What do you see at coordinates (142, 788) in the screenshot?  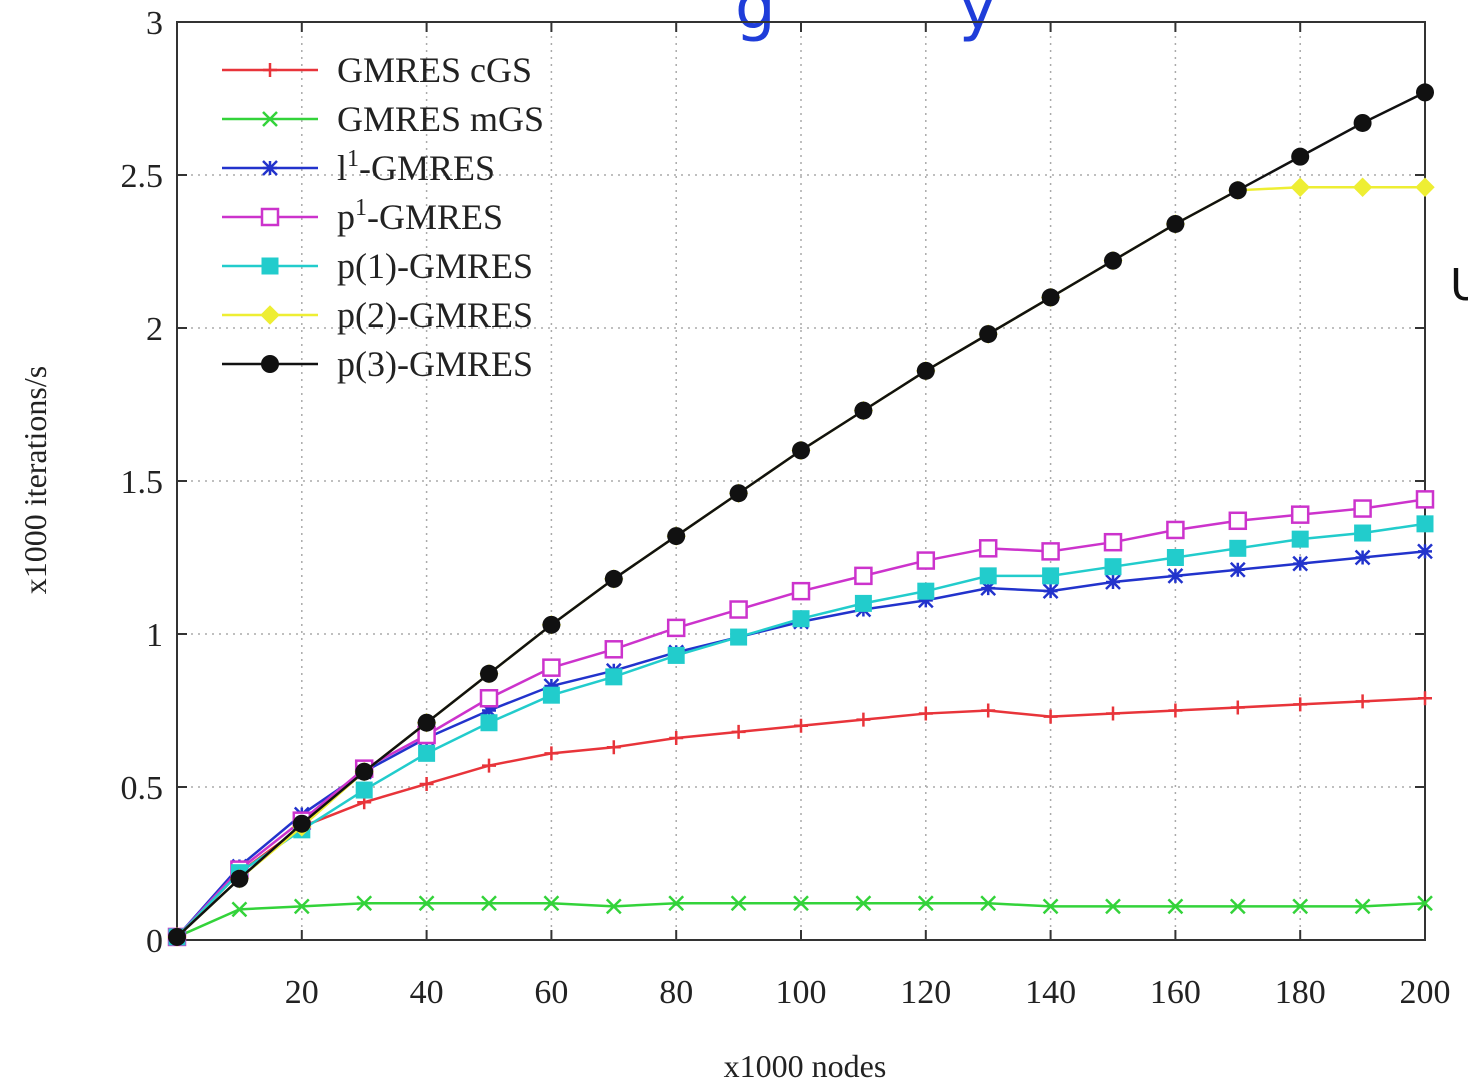 I see `y-tick-label: 0.5` at bounding box center [142, 788].